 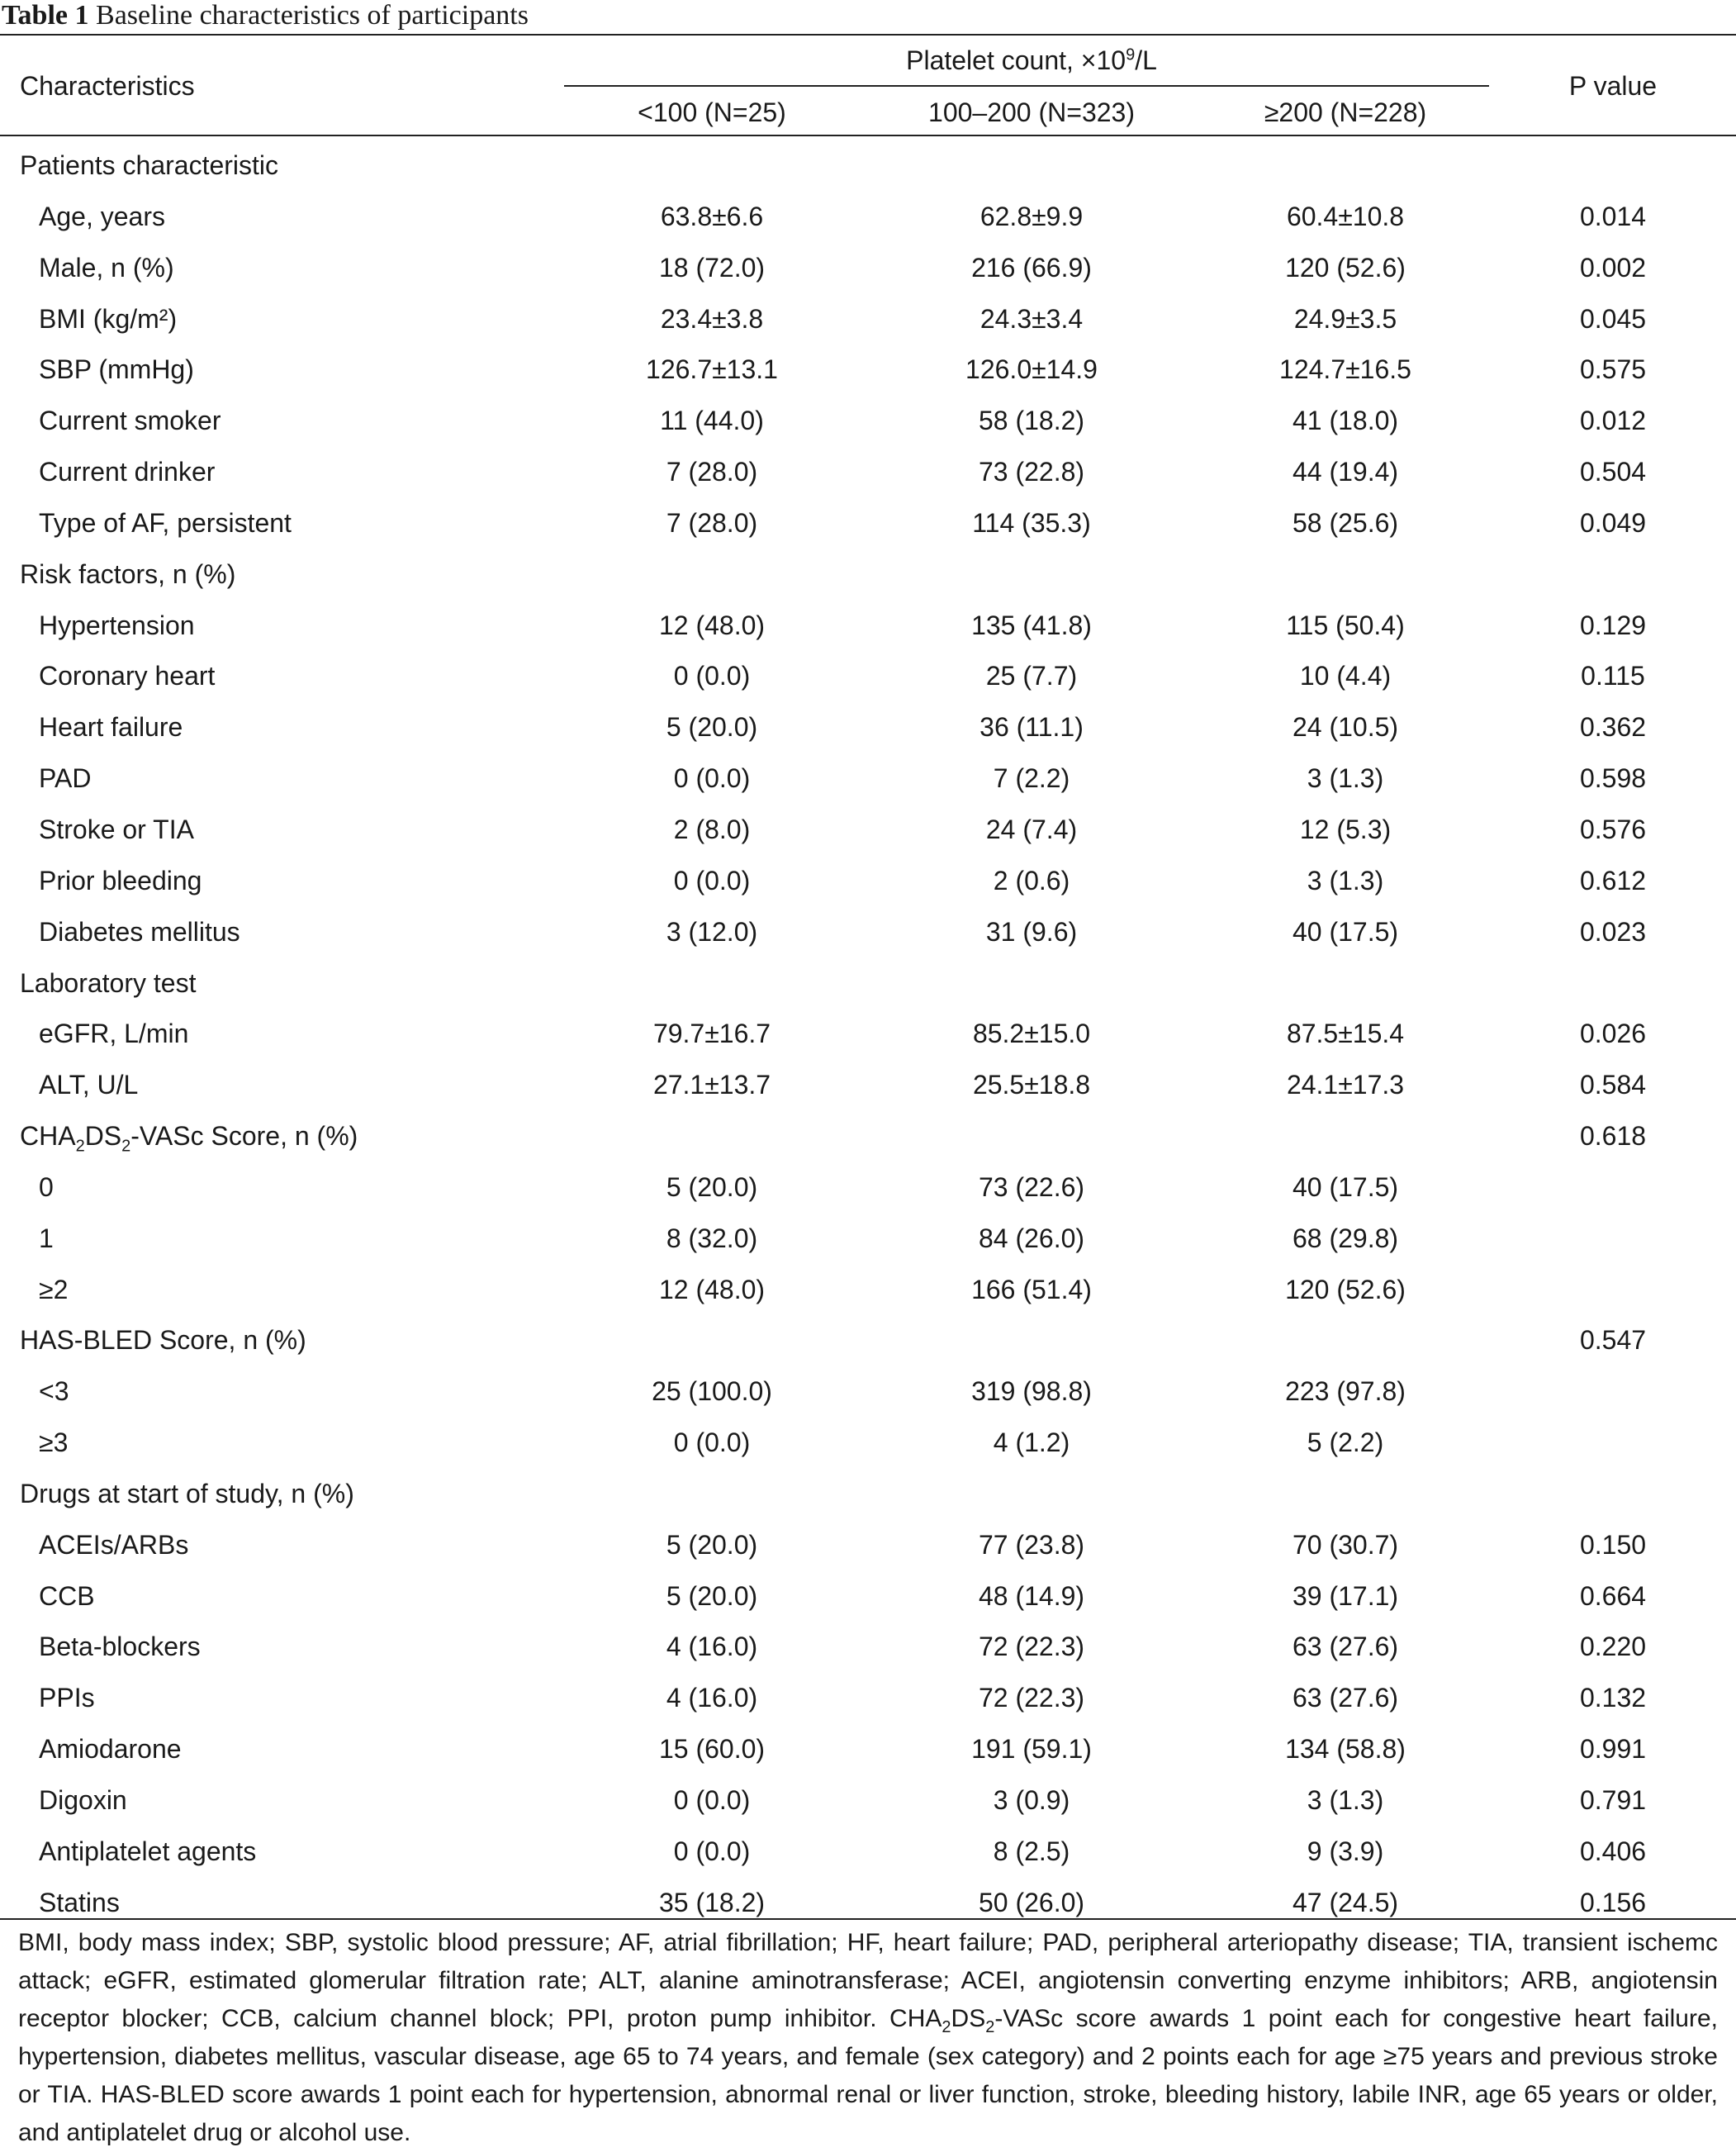 I want to click on header-platelet-group: Platelet count, ×109/L, so click(x=1031, y=60).